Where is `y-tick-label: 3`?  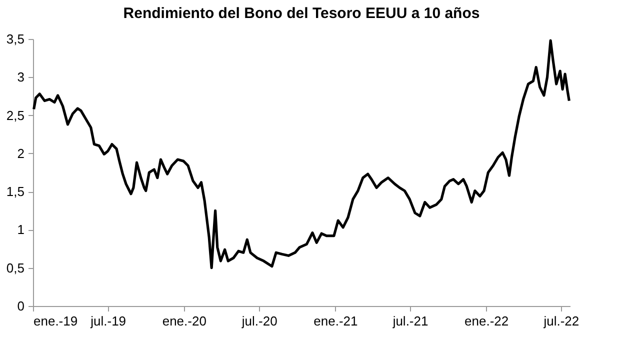 y-tick-label: 3 is located at coordinates (20, 77).